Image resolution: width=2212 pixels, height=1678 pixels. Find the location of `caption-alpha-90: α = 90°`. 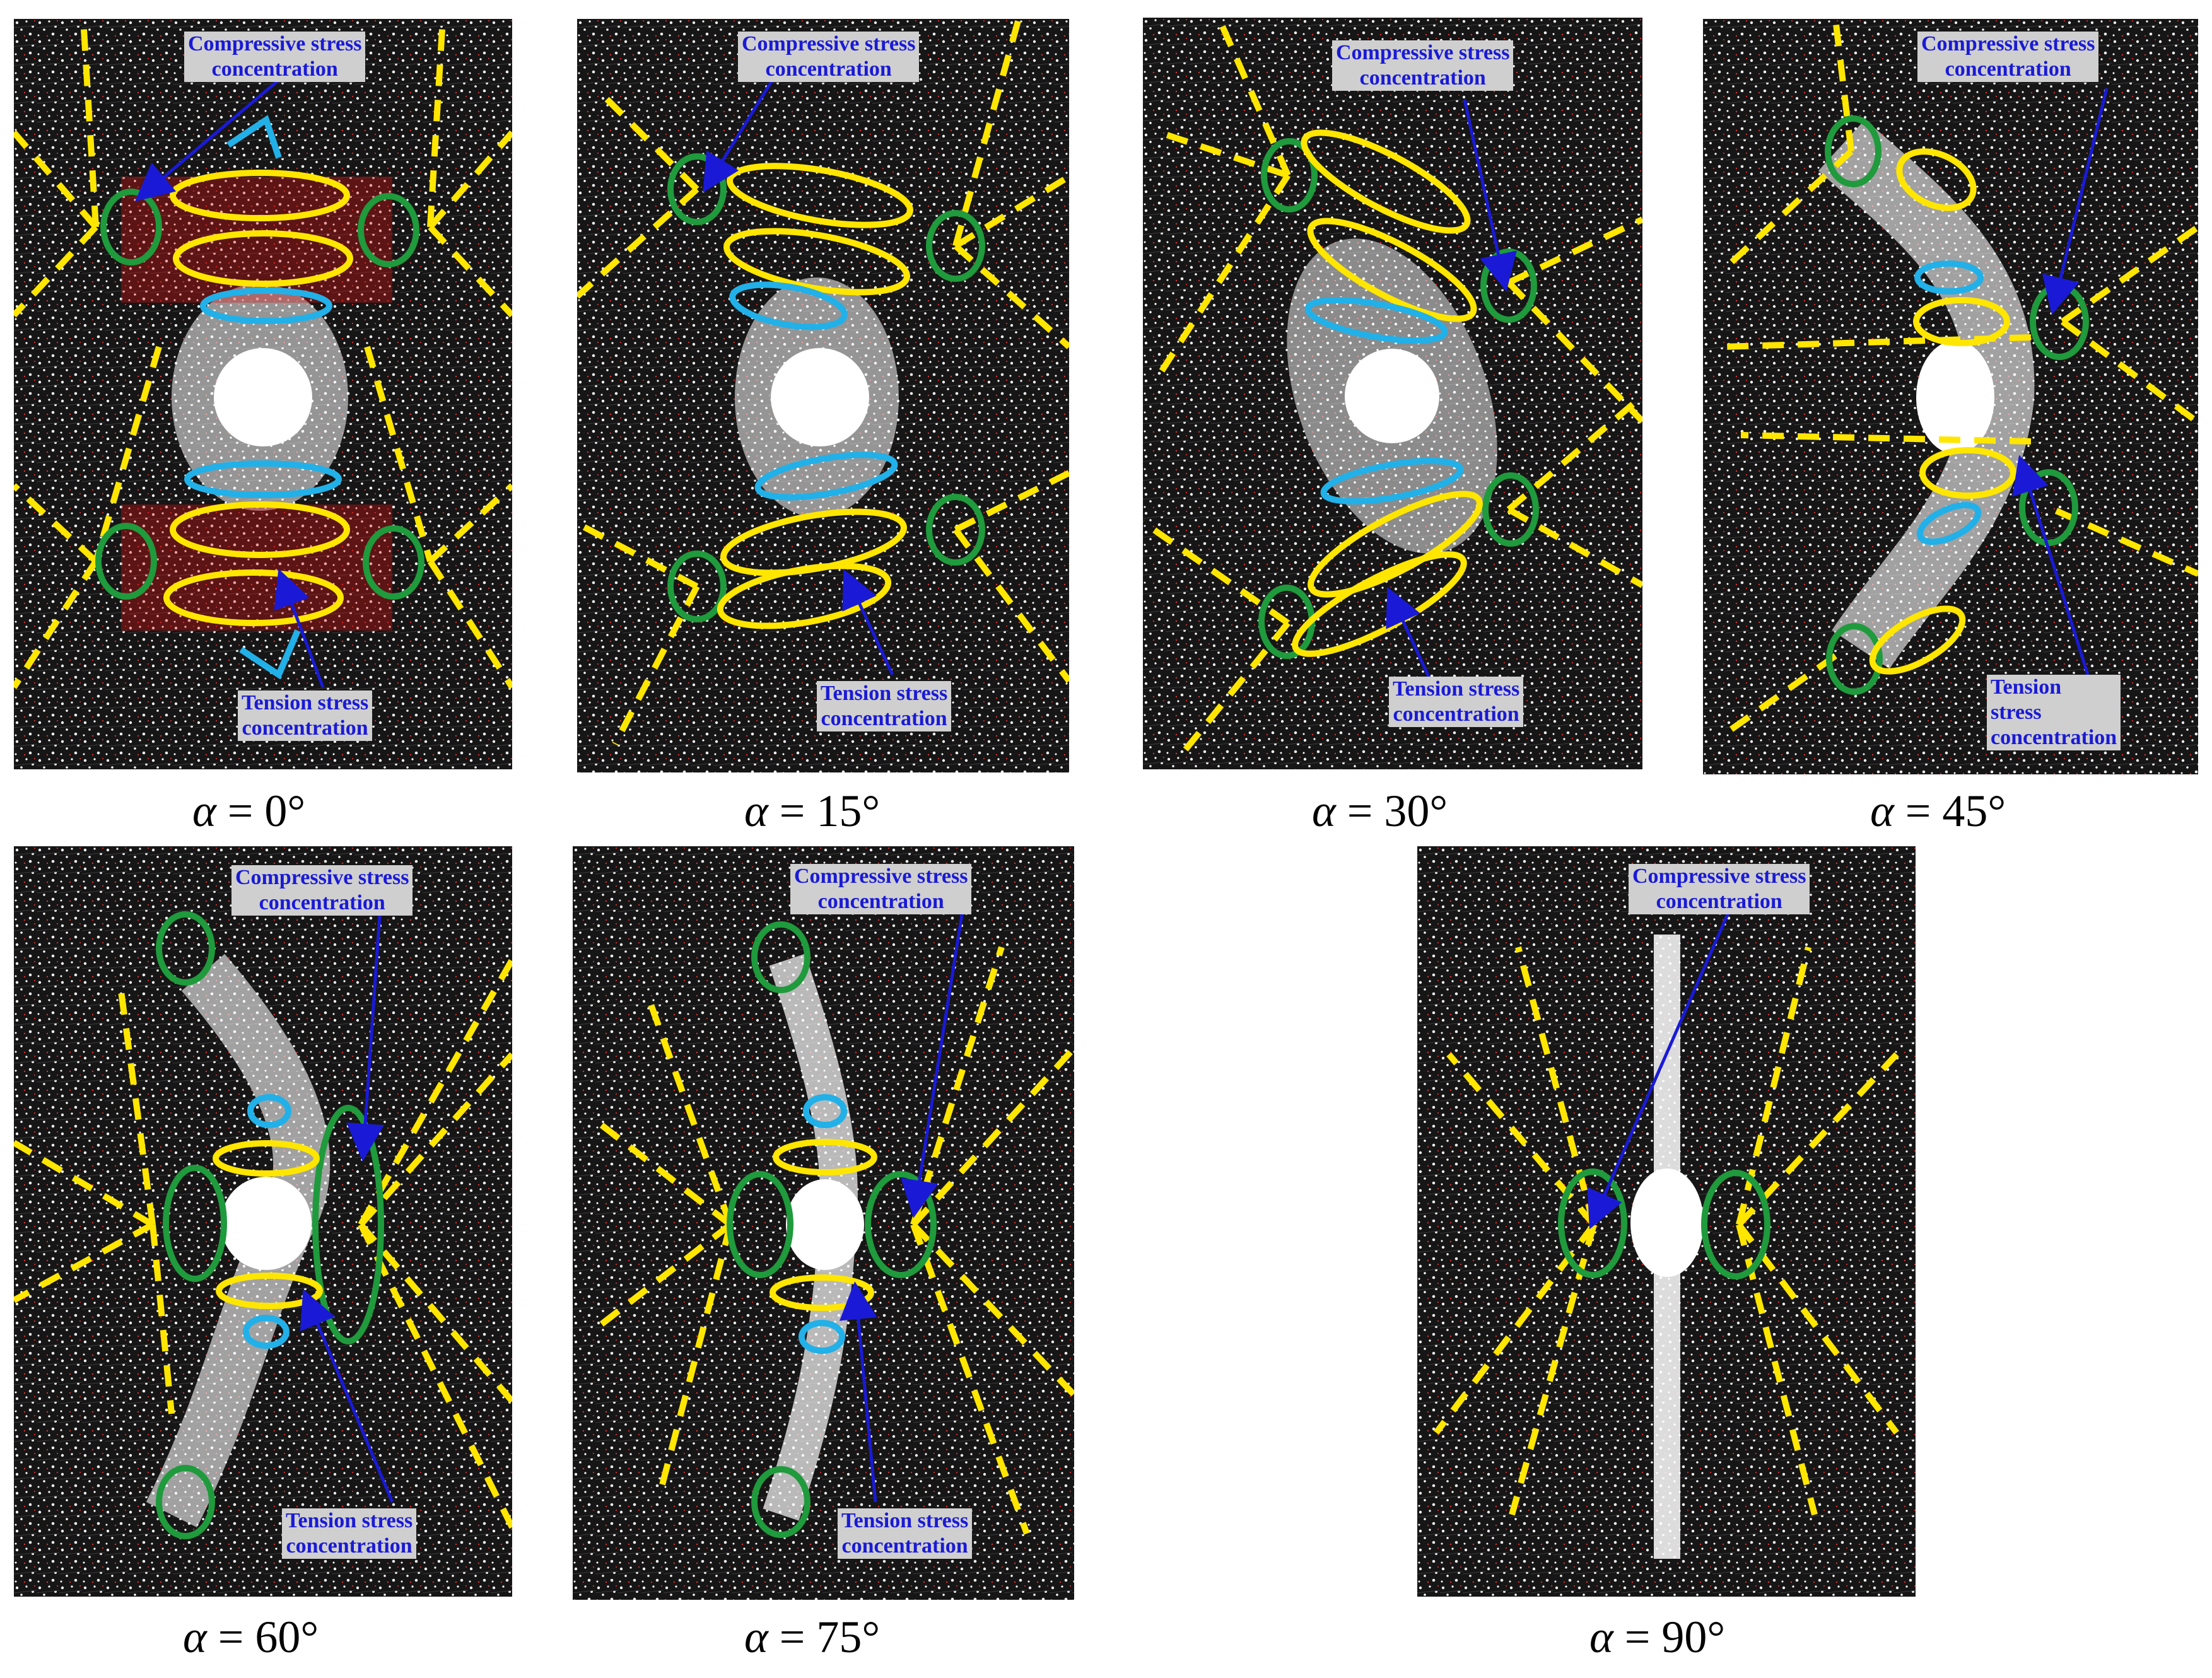

caption-alpha-90: α = 90° is located at coordinates (1657, 1637).